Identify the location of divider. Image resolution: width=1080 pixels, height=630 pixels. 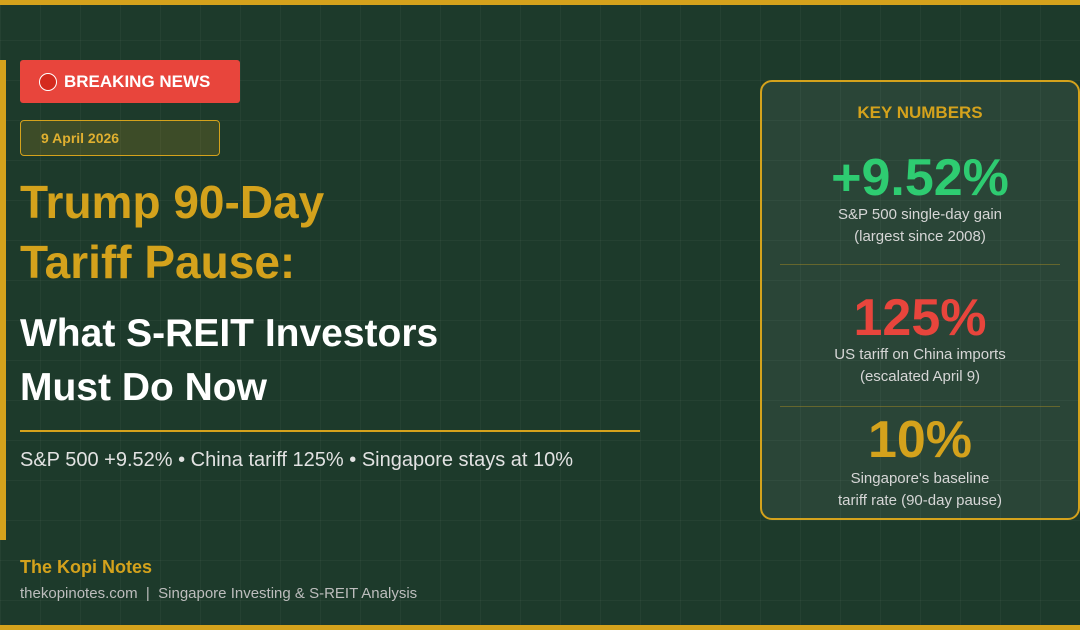
(330, 431).